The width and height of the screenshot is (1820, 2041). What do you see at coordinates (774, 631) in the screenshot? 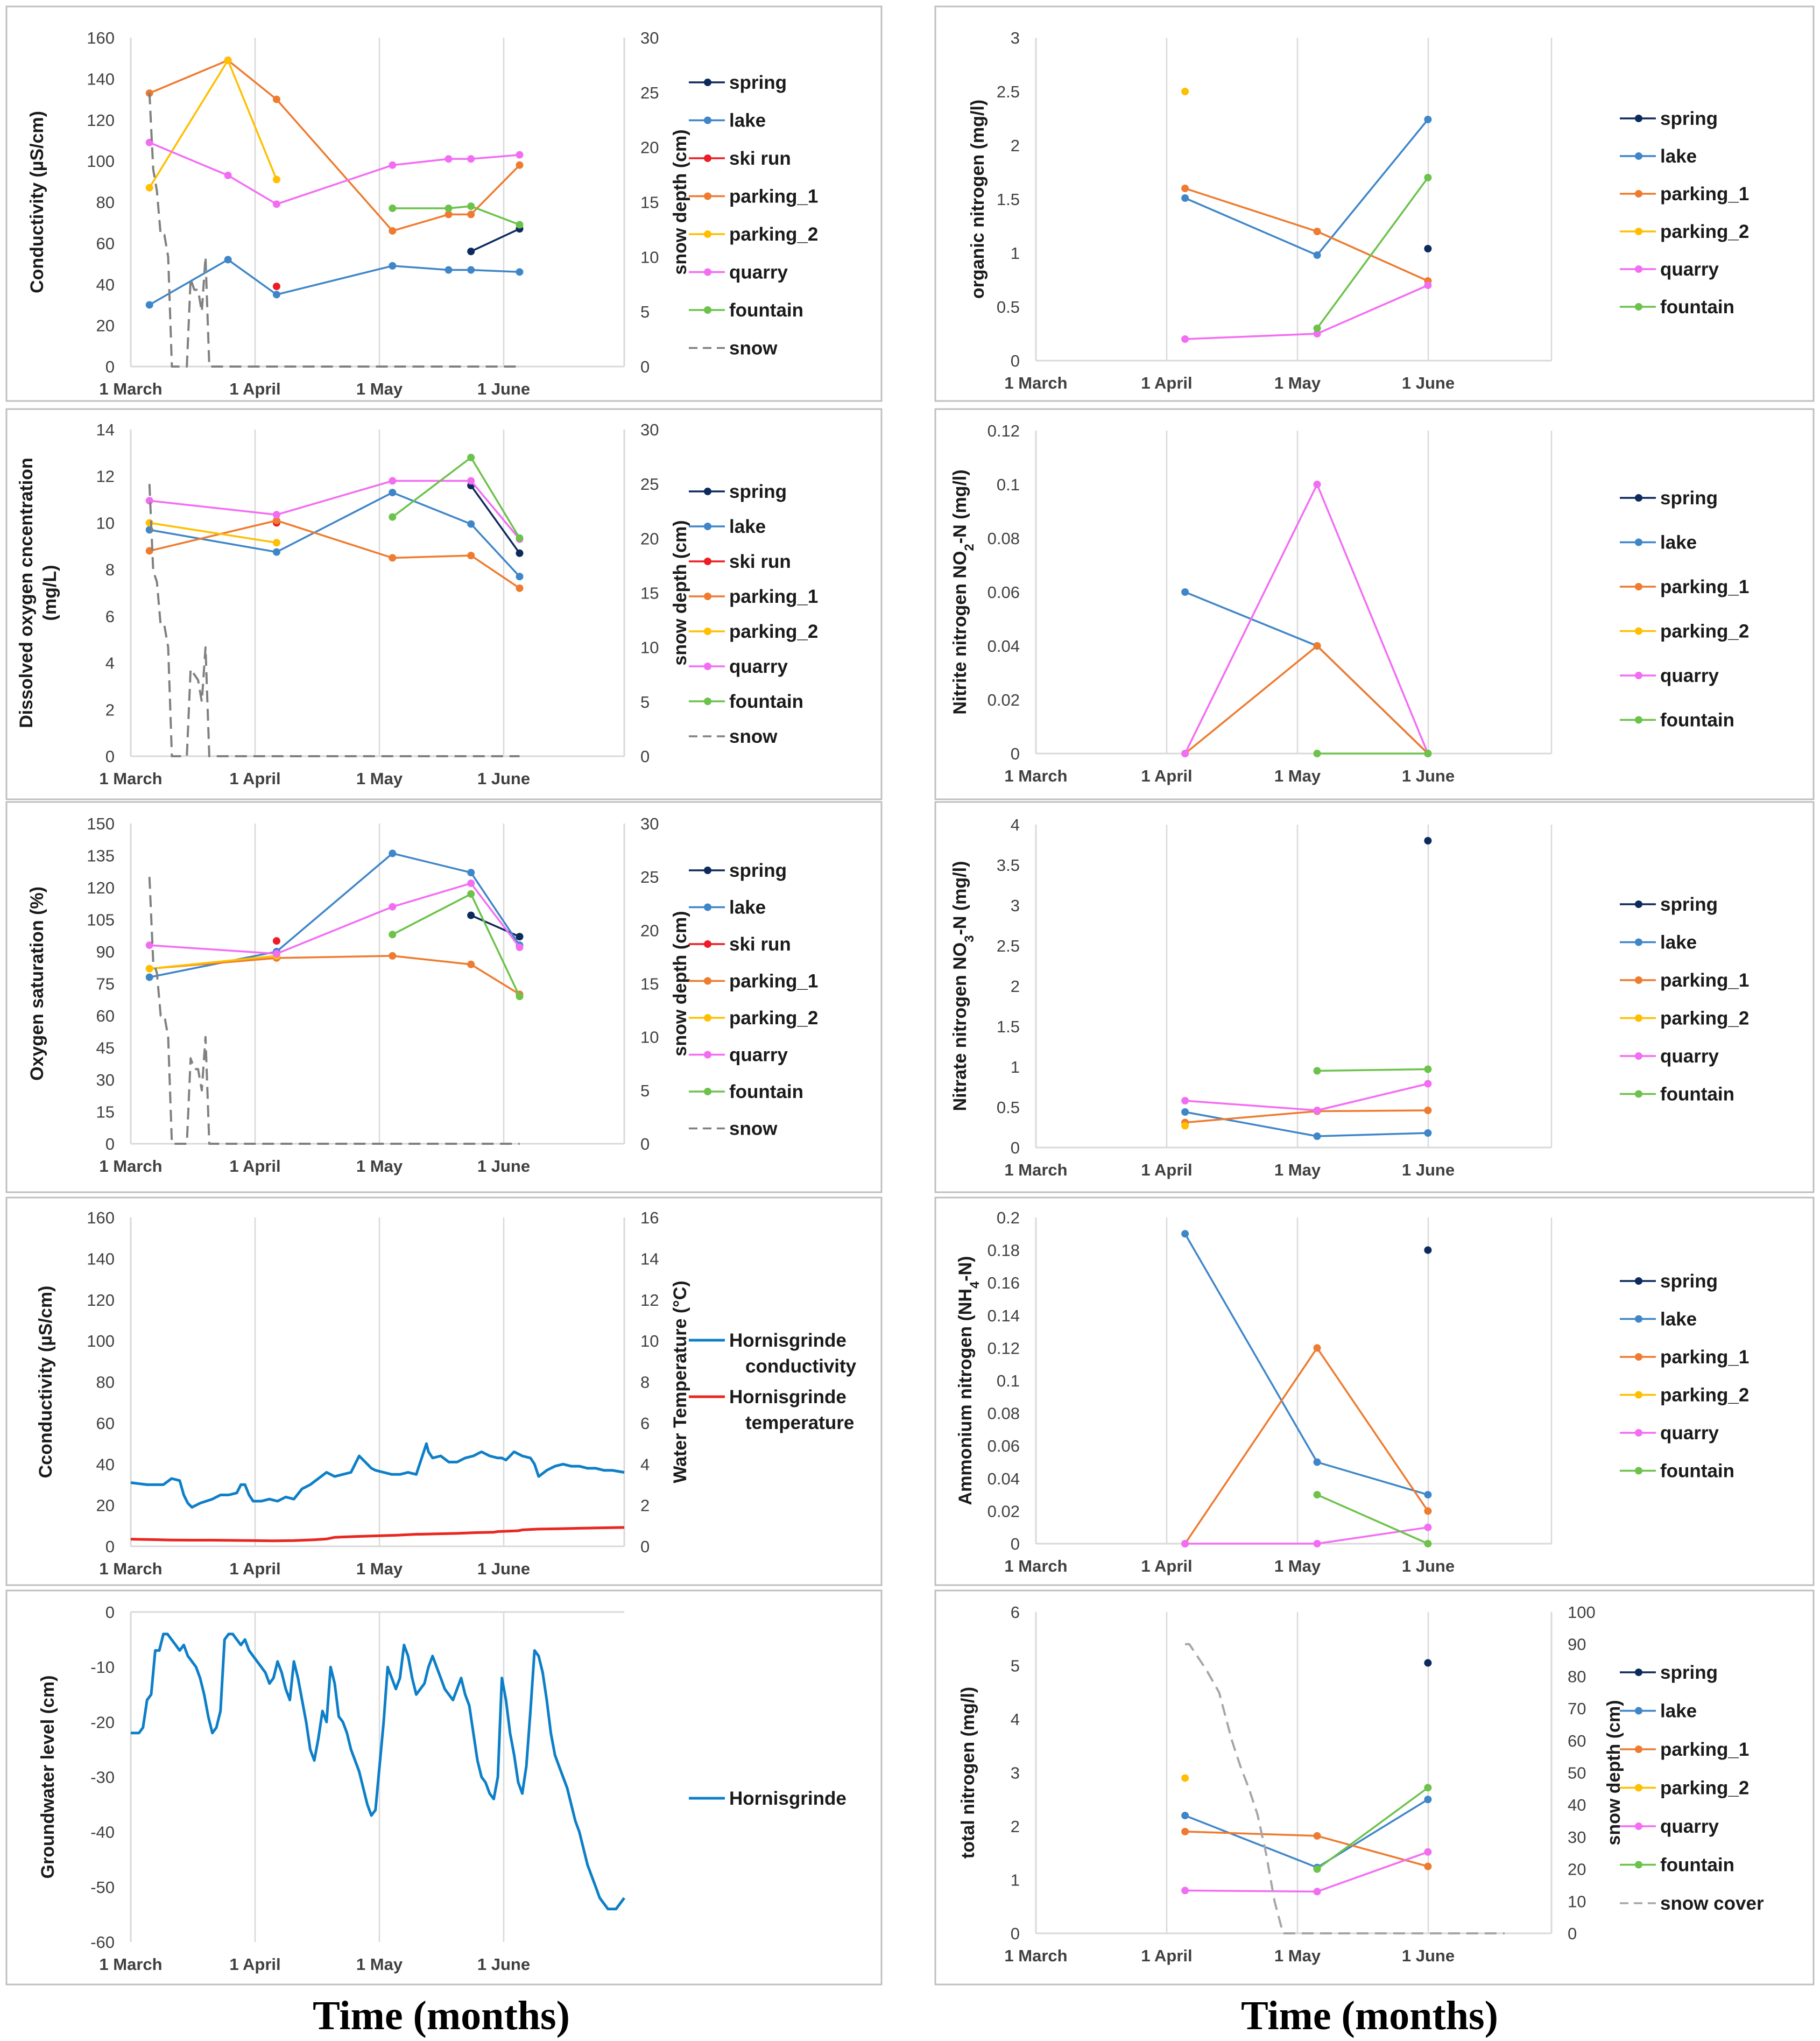
I see `legend-label-parking-2: parking_2` at bounding box center [774, 631].